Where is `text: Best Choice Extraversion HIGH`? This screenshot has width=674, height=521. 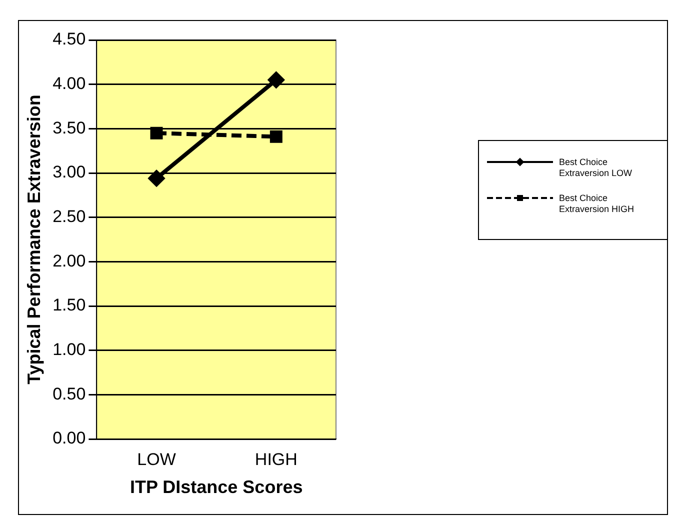 text: Best Choice Extraversion HIGH is located at coordinates (597, 204).